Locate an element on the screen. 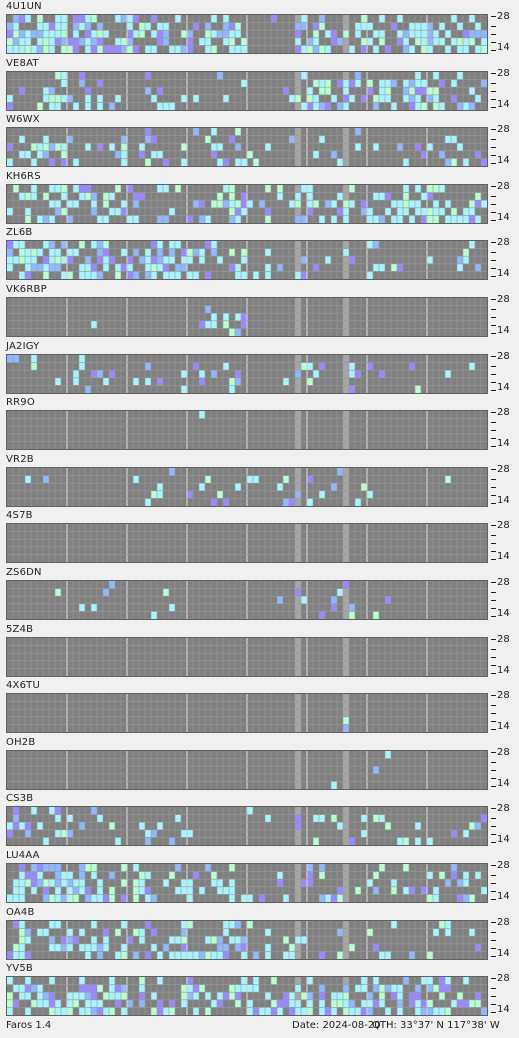 This screenshot has height=1038, width=519. propagation-grid is located at coordinates (247, 996).